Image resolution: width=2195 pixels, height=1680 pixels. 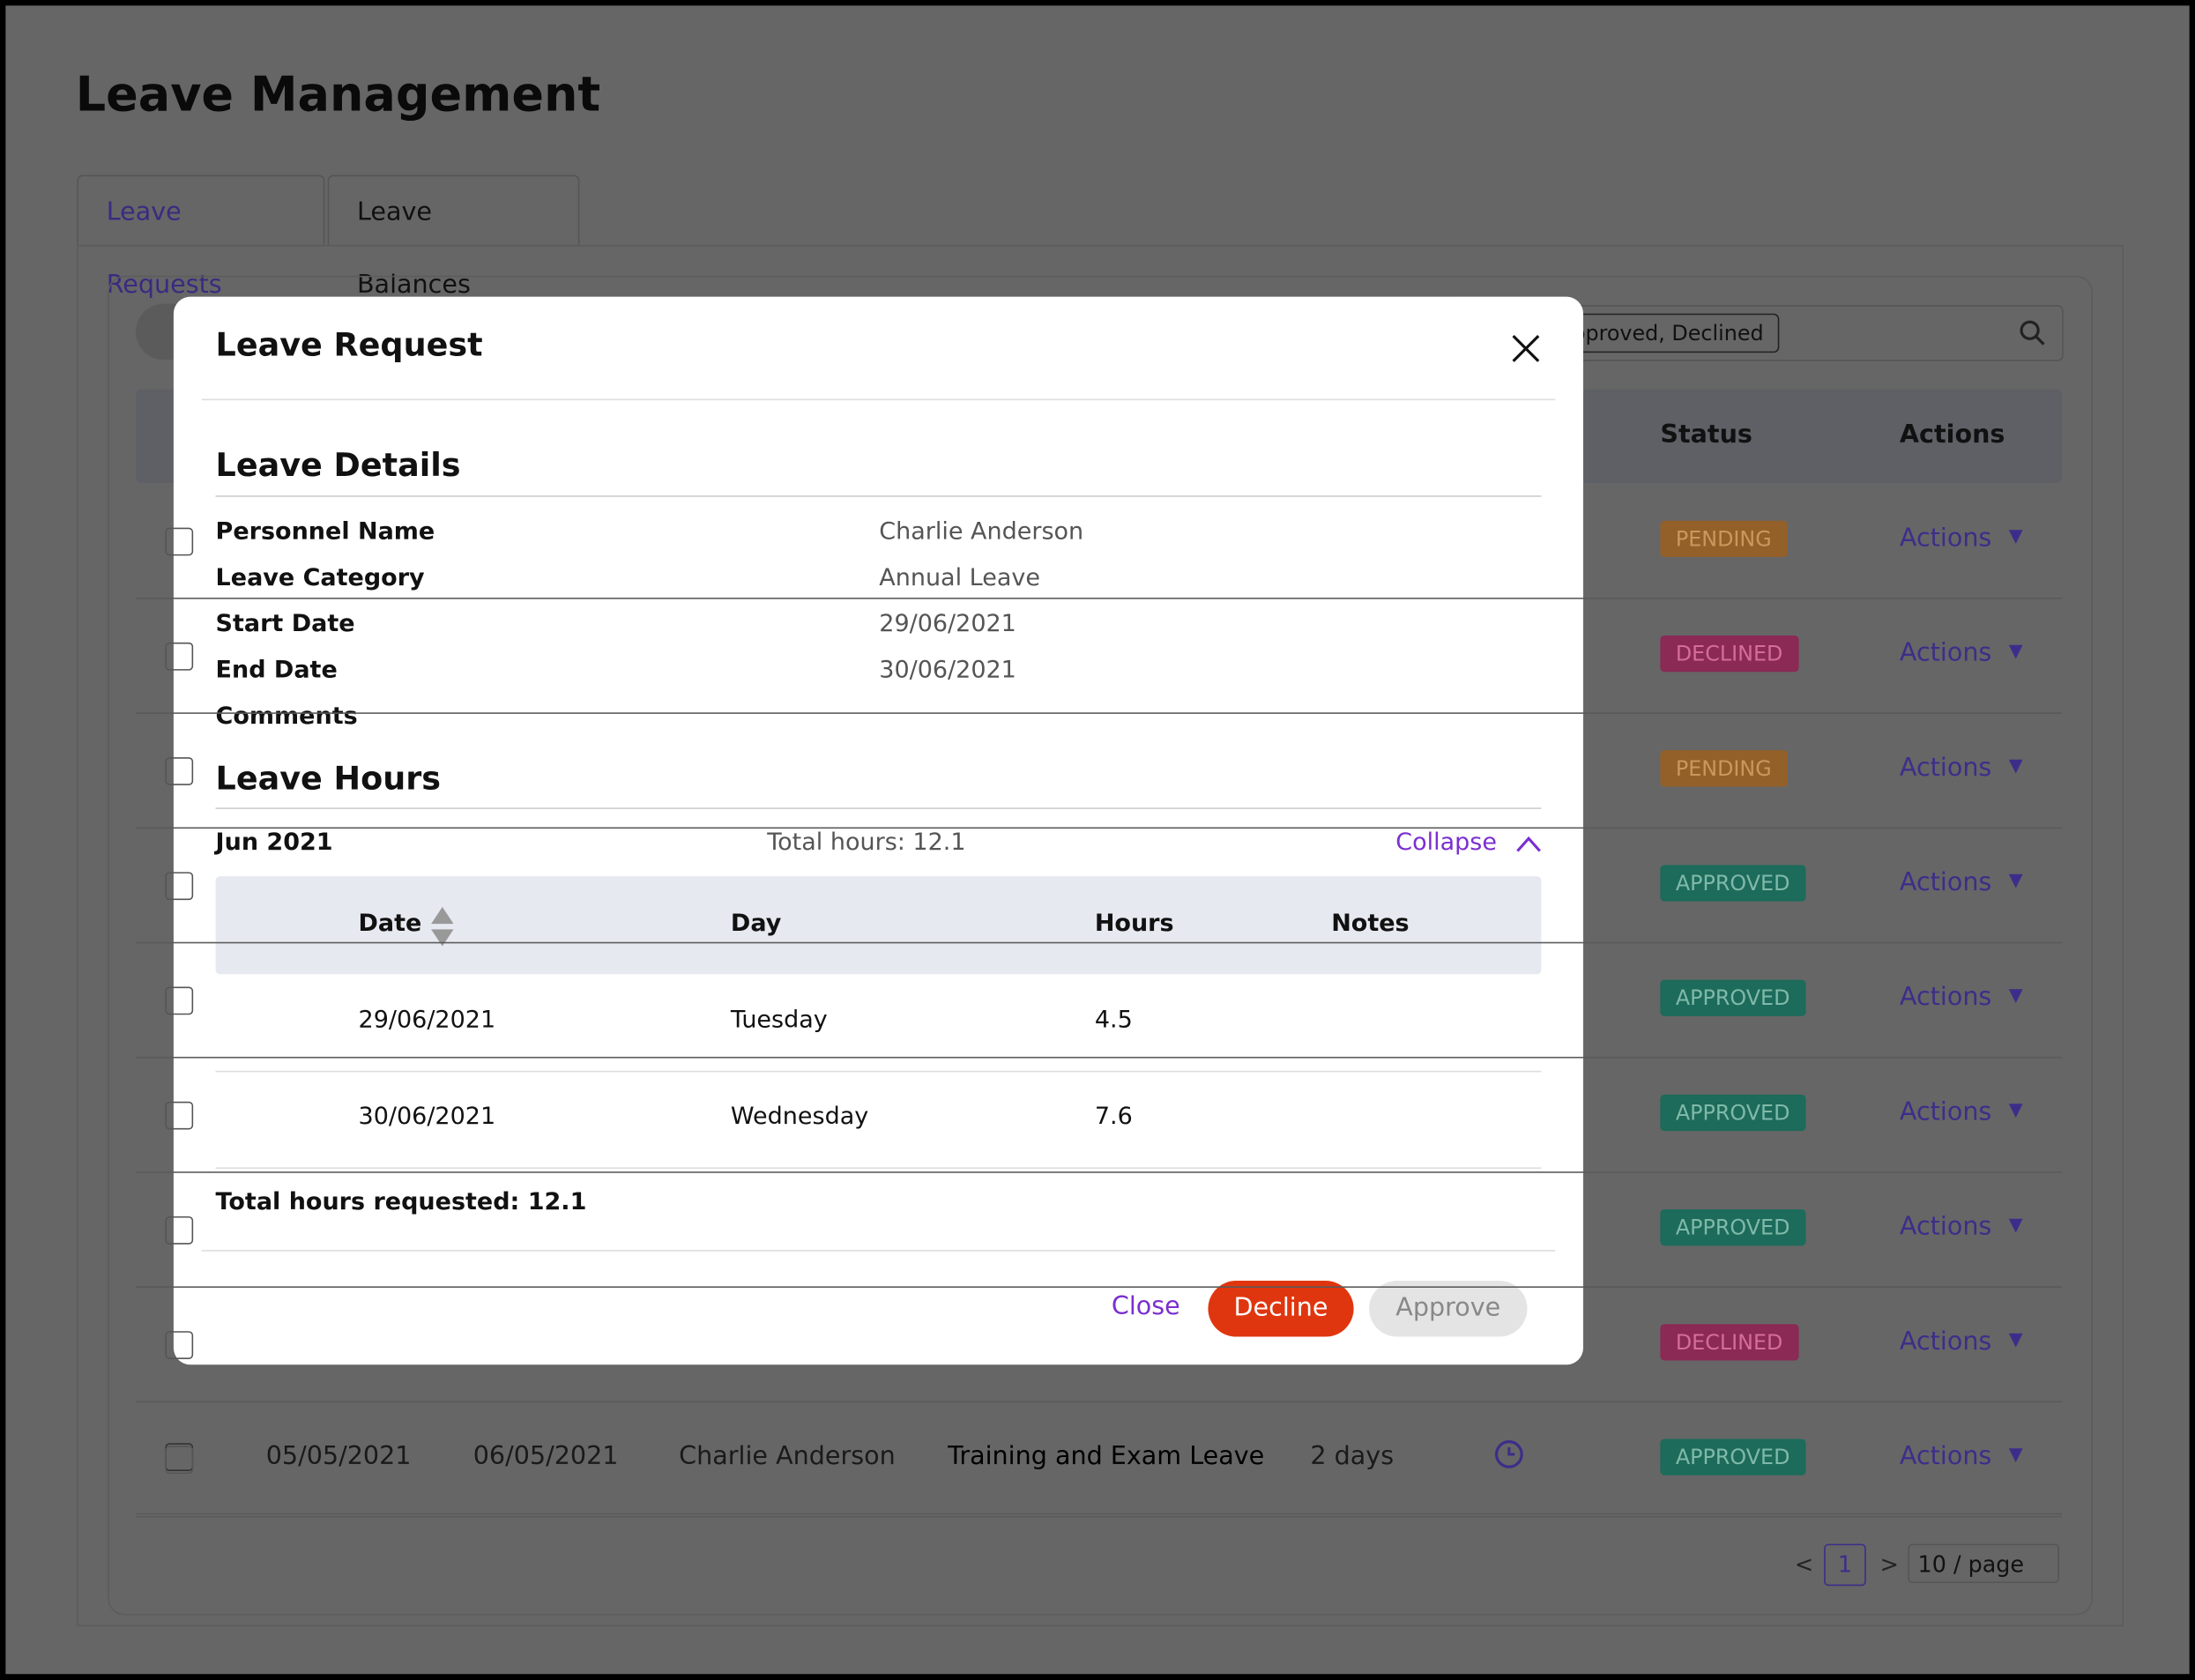 I want to click on column-header: Date, so click(x=390, y=924).